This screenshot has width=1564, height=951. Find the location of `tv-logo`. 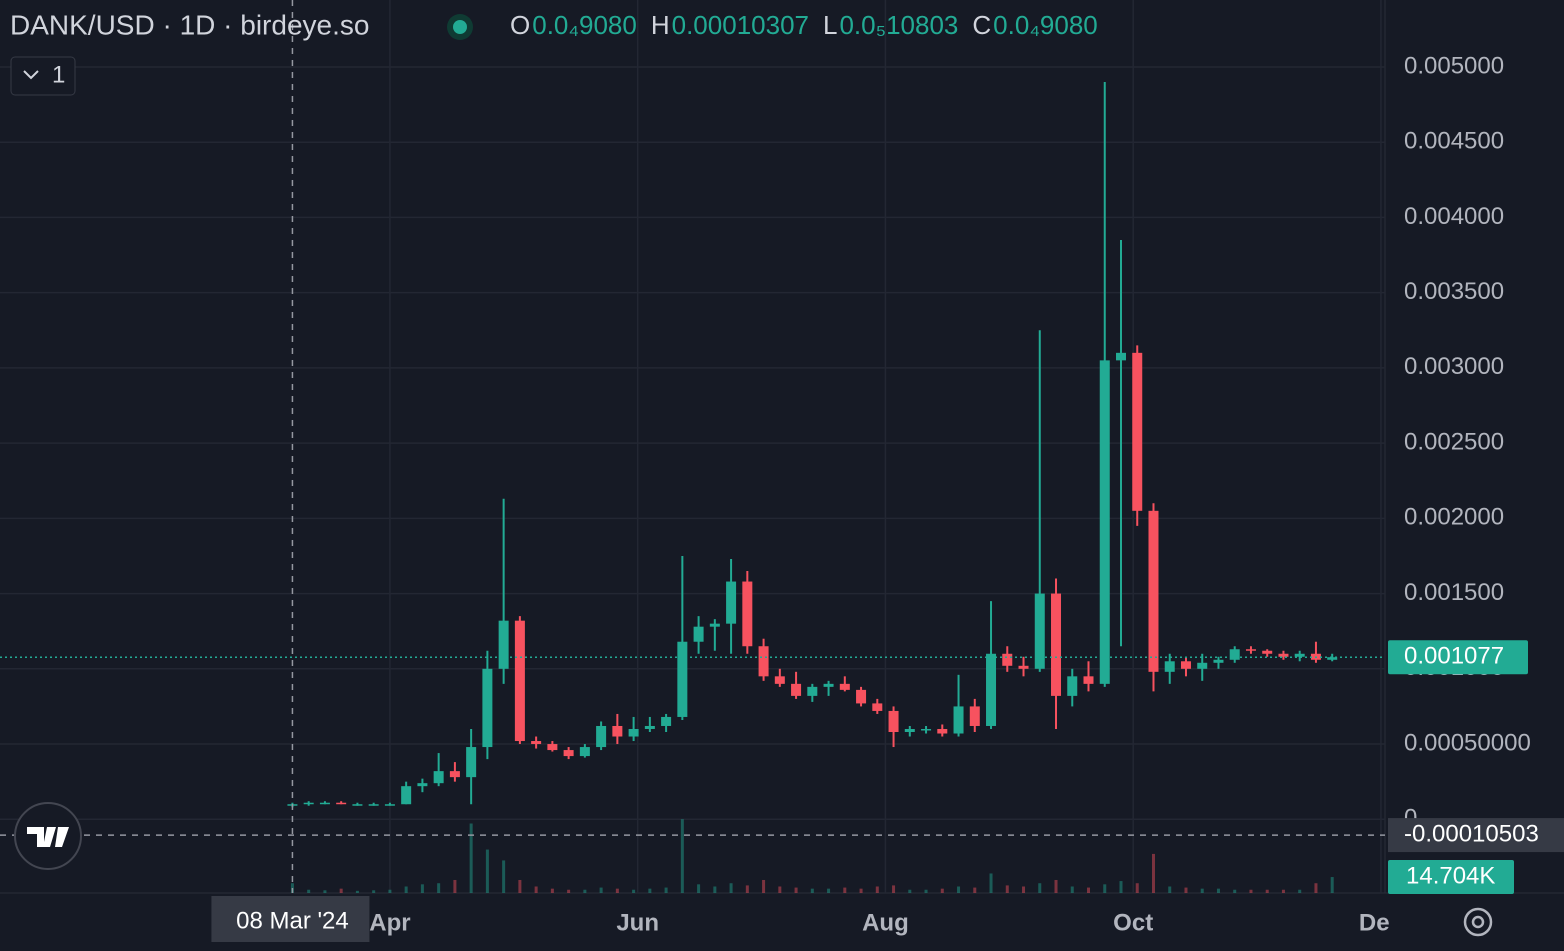

tv-logo is located at coordinates (48, 836).